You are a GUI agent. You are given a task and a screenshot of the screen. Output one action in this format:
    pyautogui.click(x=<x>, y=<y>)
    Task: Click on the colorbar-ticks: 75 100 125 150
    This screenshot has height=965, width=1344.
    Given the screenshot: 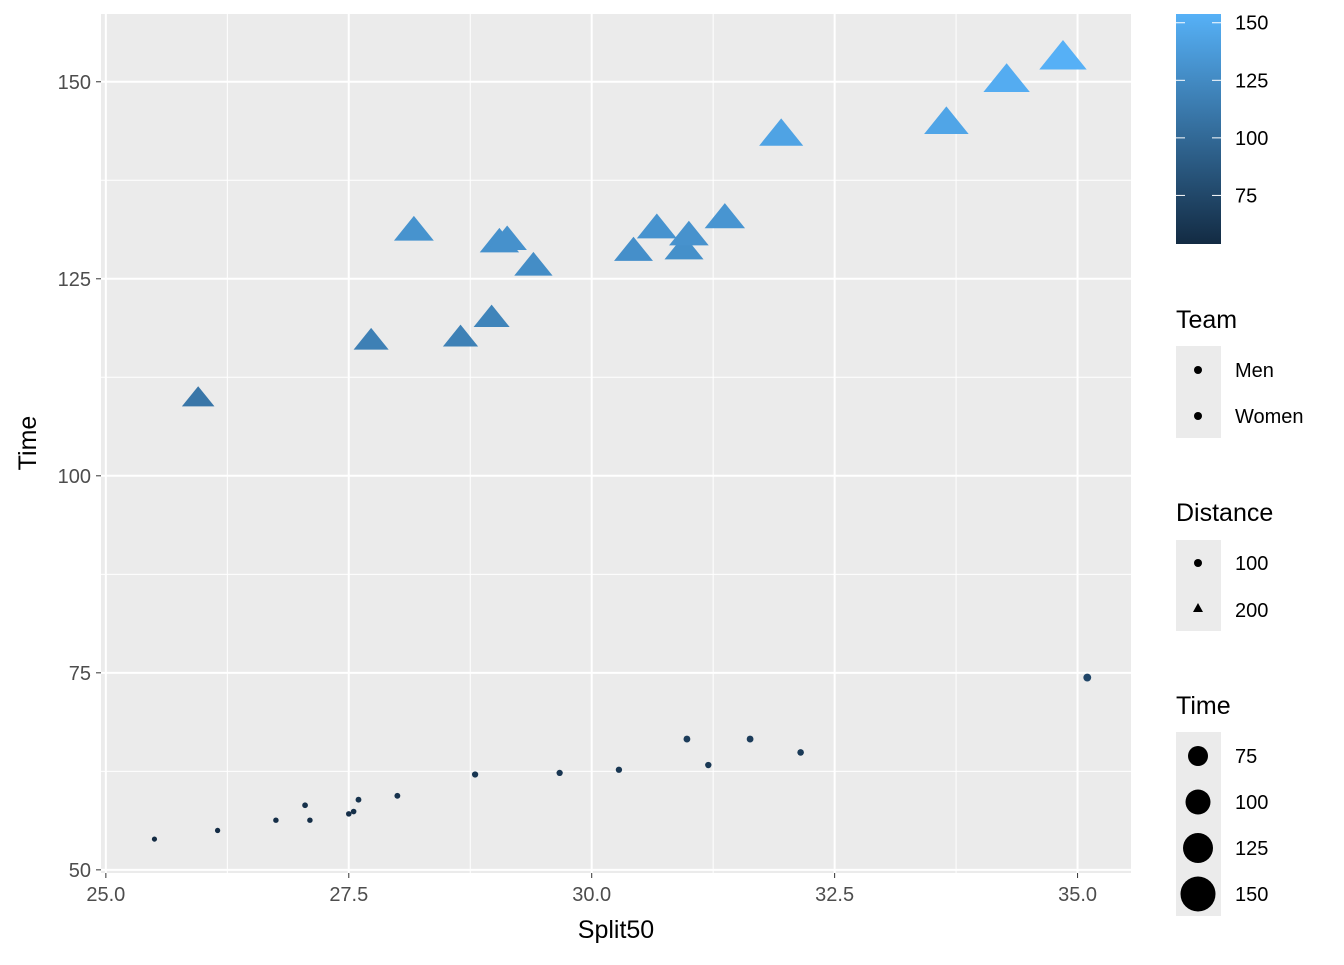 What is the action you would take?
    pyautogui.click(x=1222, y=110)
    